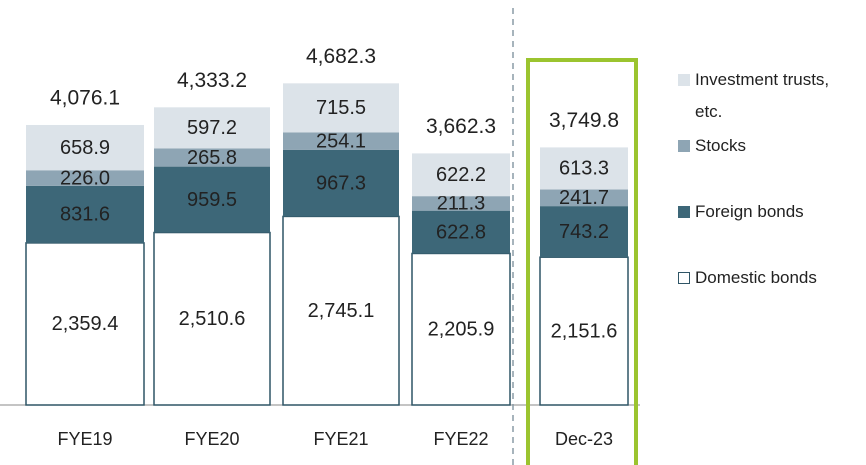 This screenshot has width=866, height=465. I want to click on data-label: 2,510.6, so click(212, 319).